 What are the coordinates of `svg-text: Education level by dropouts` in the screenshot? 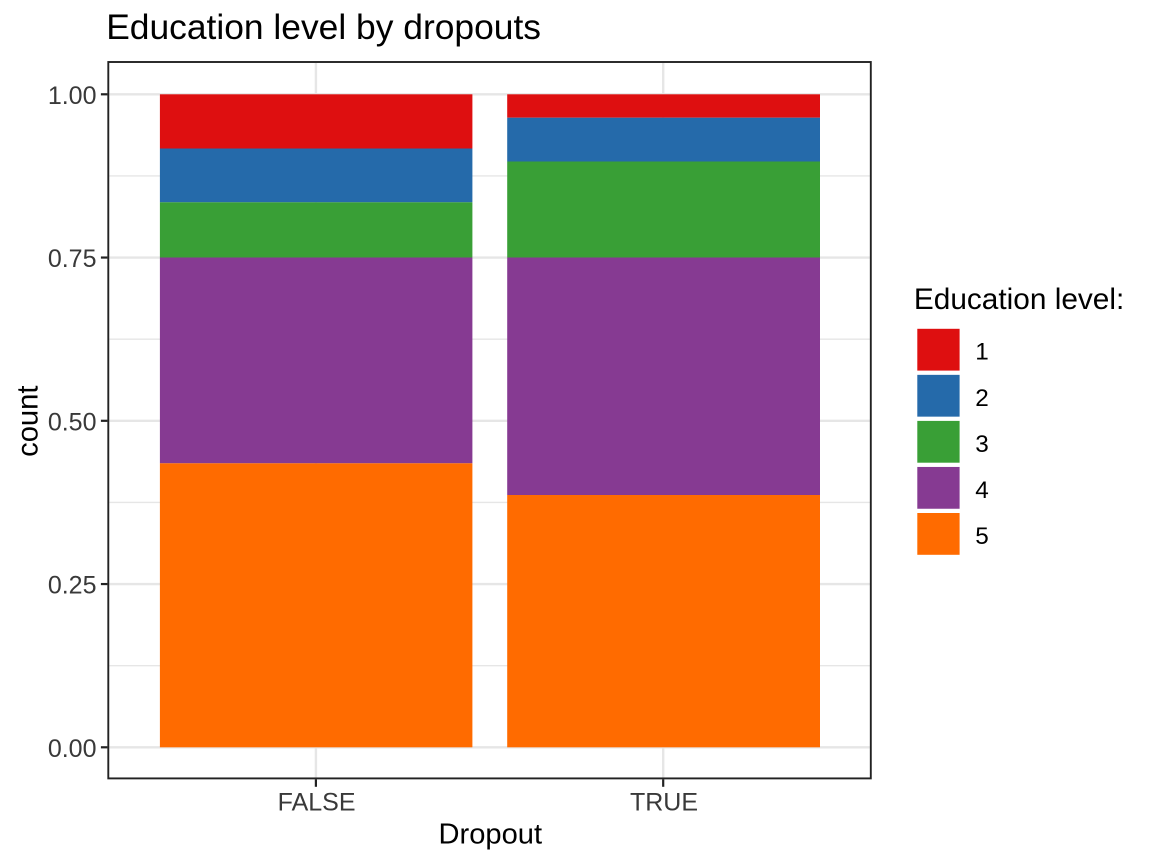 It's located at (323, 27).